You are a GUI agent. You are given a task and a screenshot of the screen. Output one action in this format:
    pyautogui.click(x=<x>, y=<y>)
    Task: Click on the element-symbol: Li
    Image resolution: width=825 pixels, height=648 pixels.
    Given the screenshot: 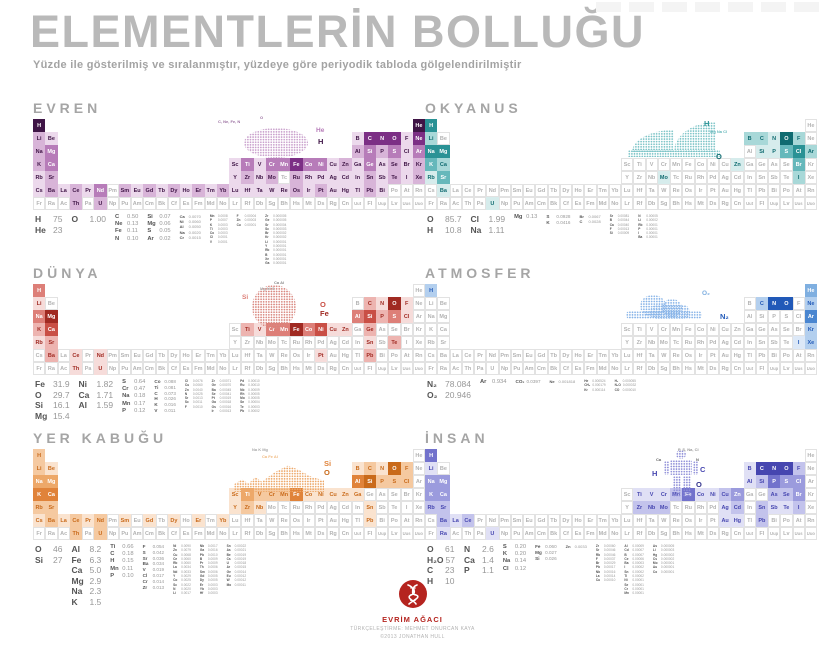 What is the action you would take?
    pyautogui.click(x=654, y=550)
    